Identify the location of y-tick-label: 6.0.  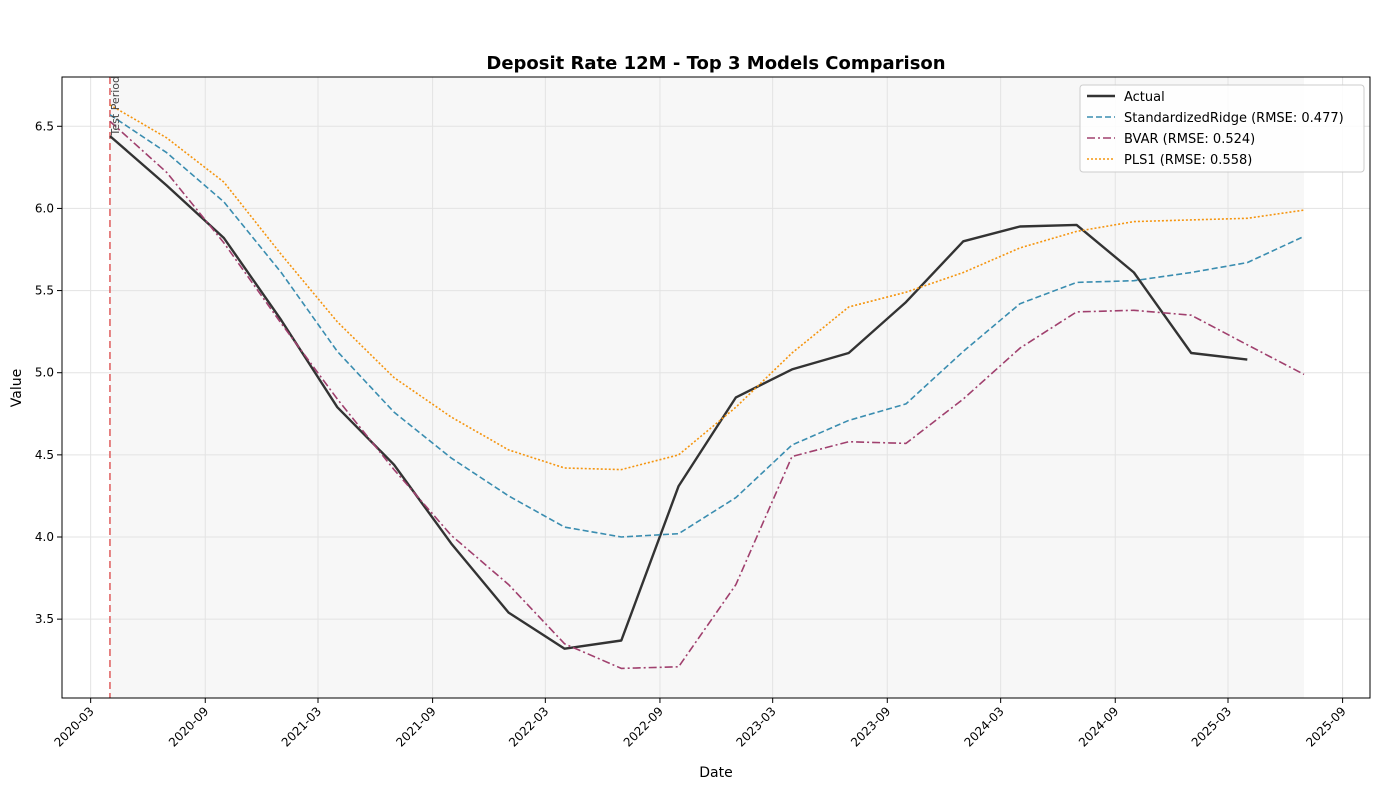
(44, 208).